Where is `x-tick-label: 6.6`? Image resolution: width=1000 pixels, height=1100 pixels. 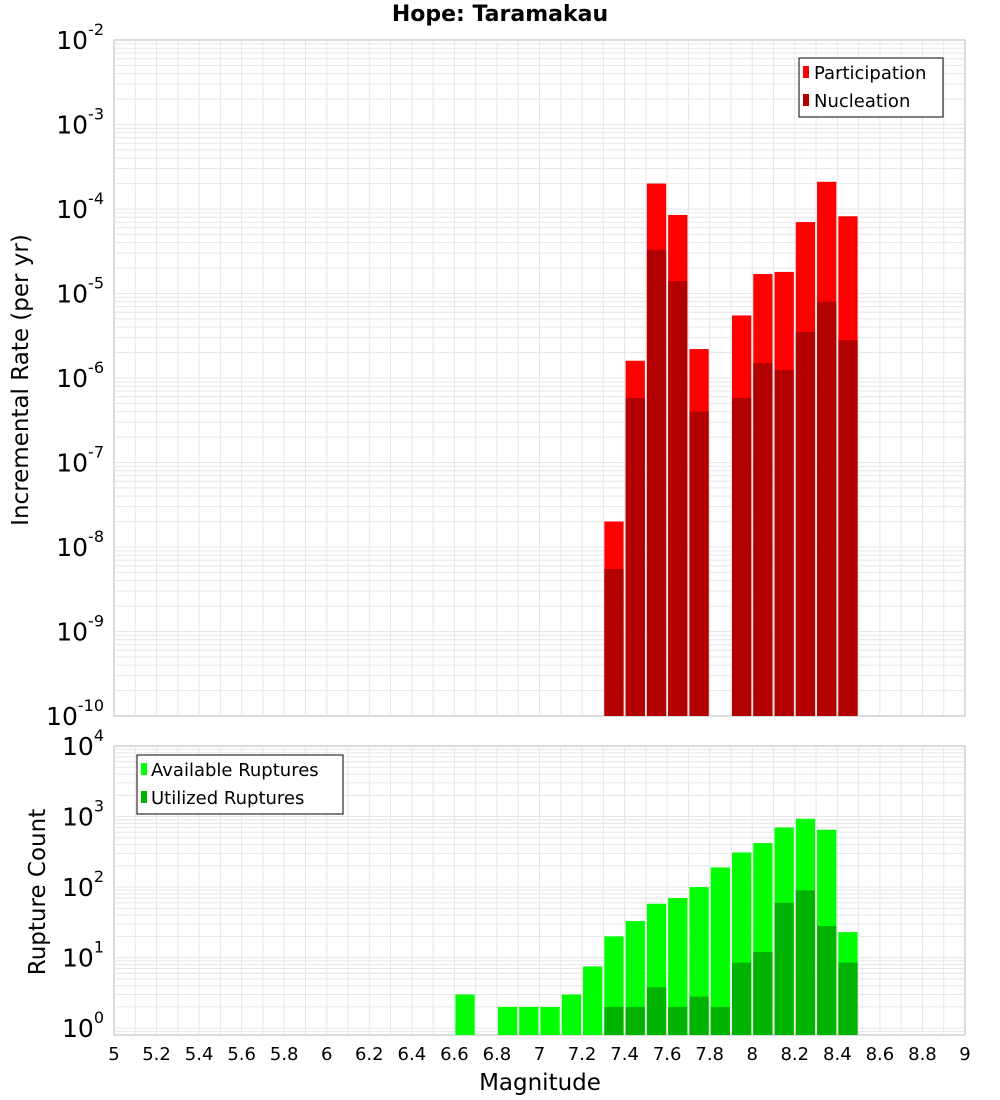
x-tick-label: 6.6 is located at coordinates (454, 1054).